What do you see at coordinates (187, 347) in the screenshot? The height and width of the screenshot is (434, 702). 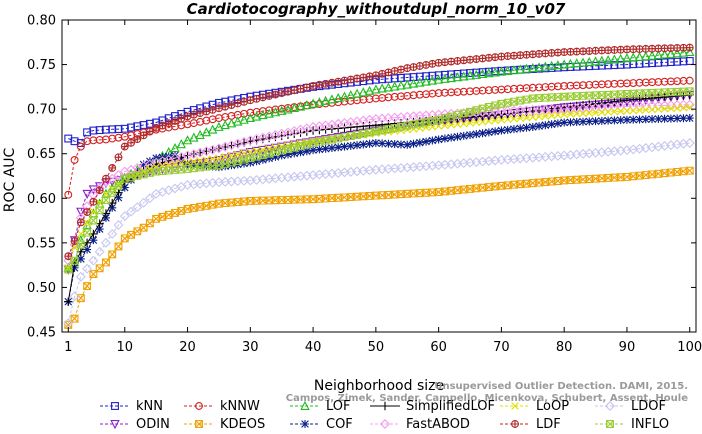 I see `x-tick-label: 20` at bounding box center [187, 347].